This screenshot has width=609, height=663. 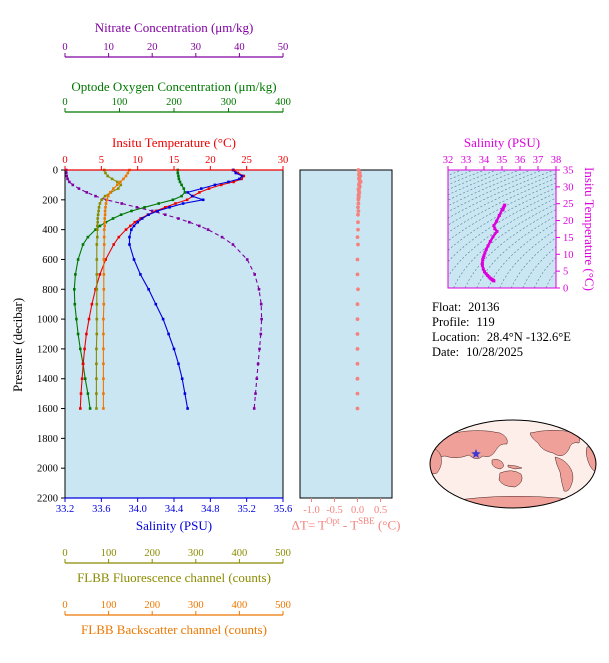 What do you see at coordinates (556, 160) in the screenshot?
I see `svg-text: 38` at bounding box center [556, 160].